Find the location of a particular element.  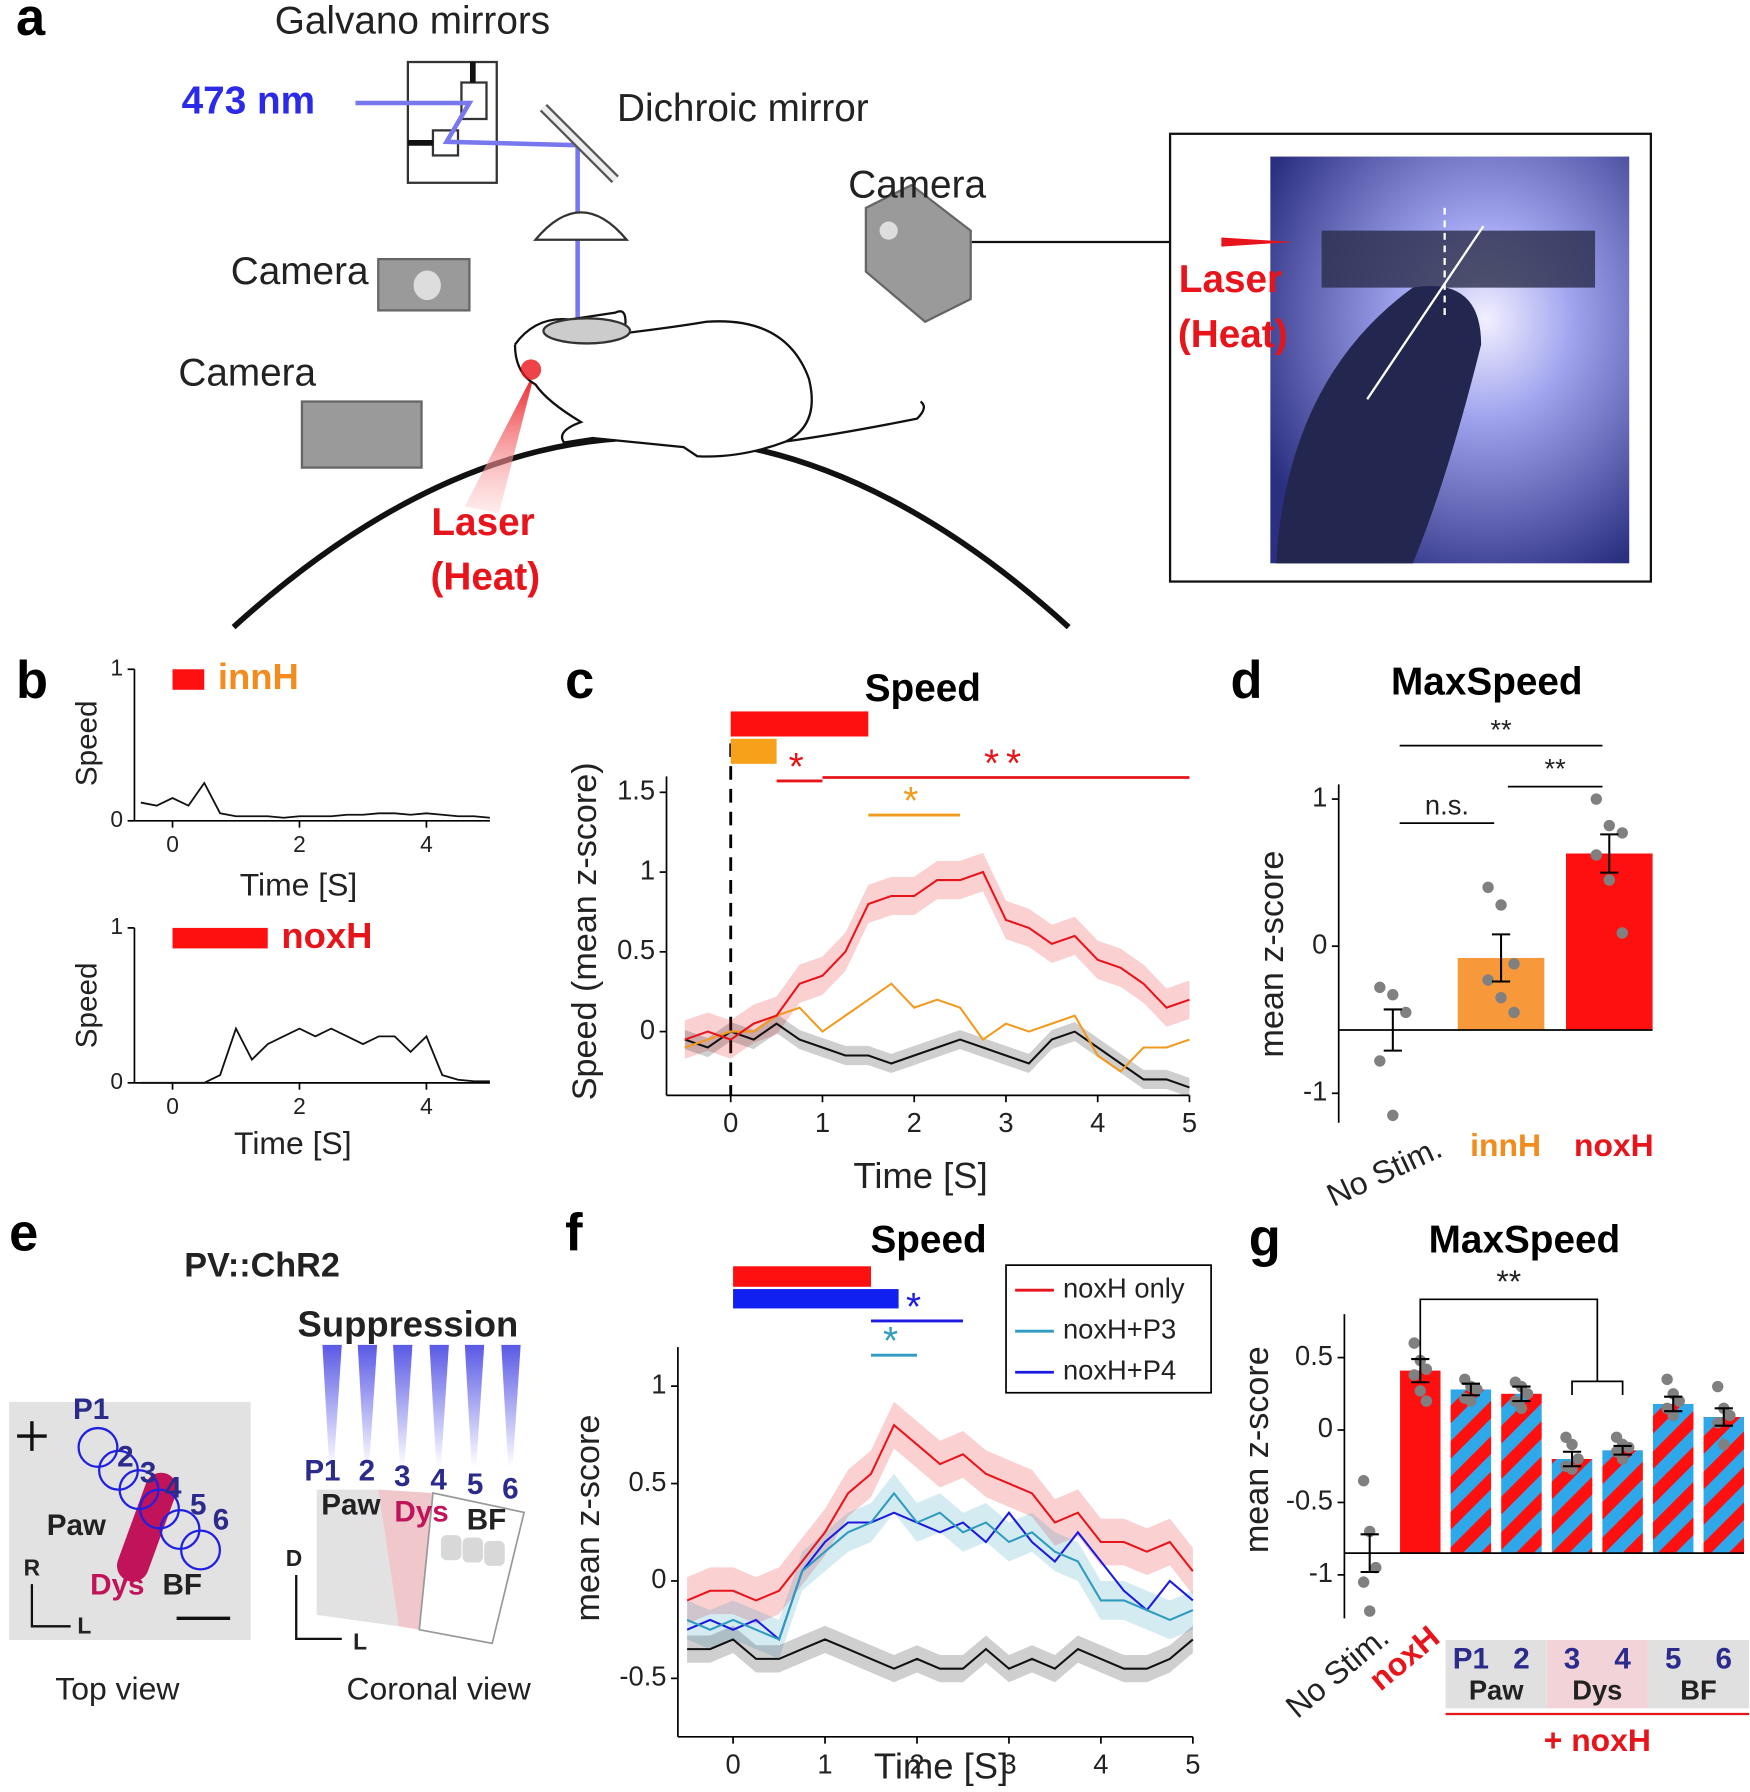

label: Laser is located at coordinates (482, 522).